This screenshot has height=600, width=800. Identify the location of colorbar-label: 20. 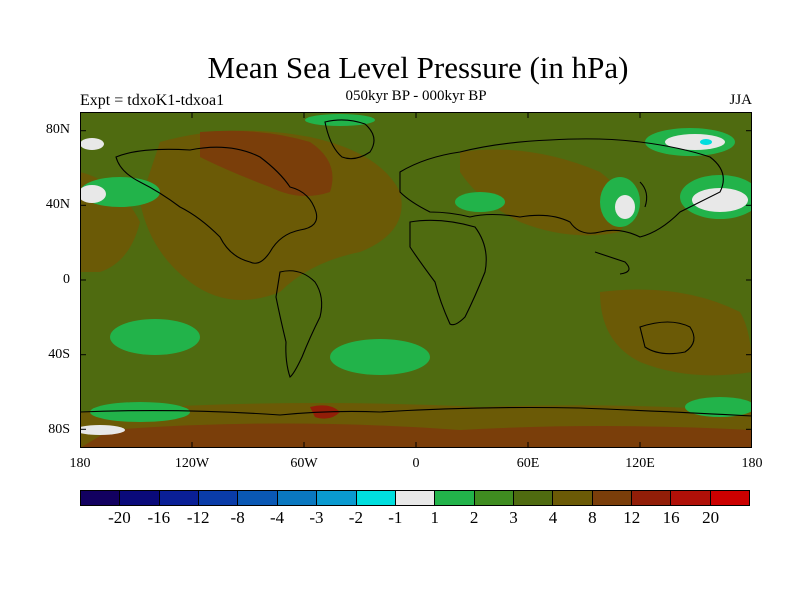
(711, 517).